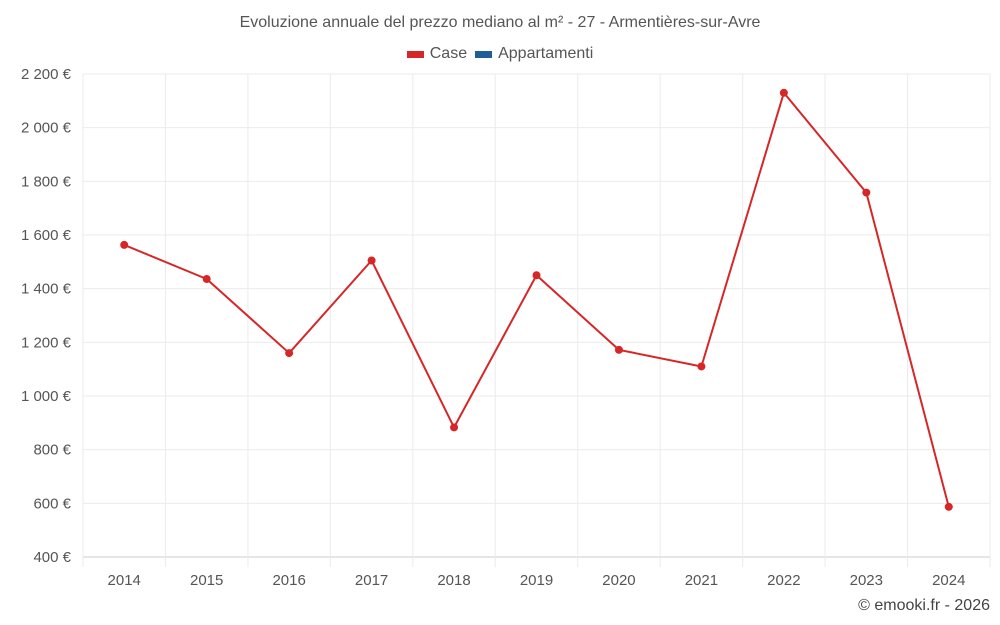 This screenshot has height=625, width=1000. Describe the element at coordinates (371, 260) in the screenshot. I see `data-point-case-2017` at that location.